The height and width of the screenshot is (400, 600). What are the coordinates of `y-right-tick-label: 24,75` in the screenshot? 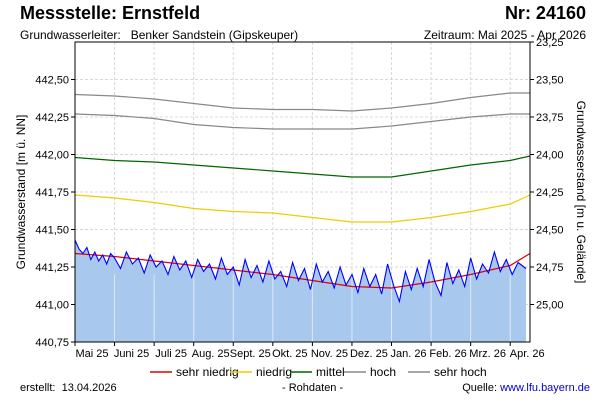 It's located at (550, 268).